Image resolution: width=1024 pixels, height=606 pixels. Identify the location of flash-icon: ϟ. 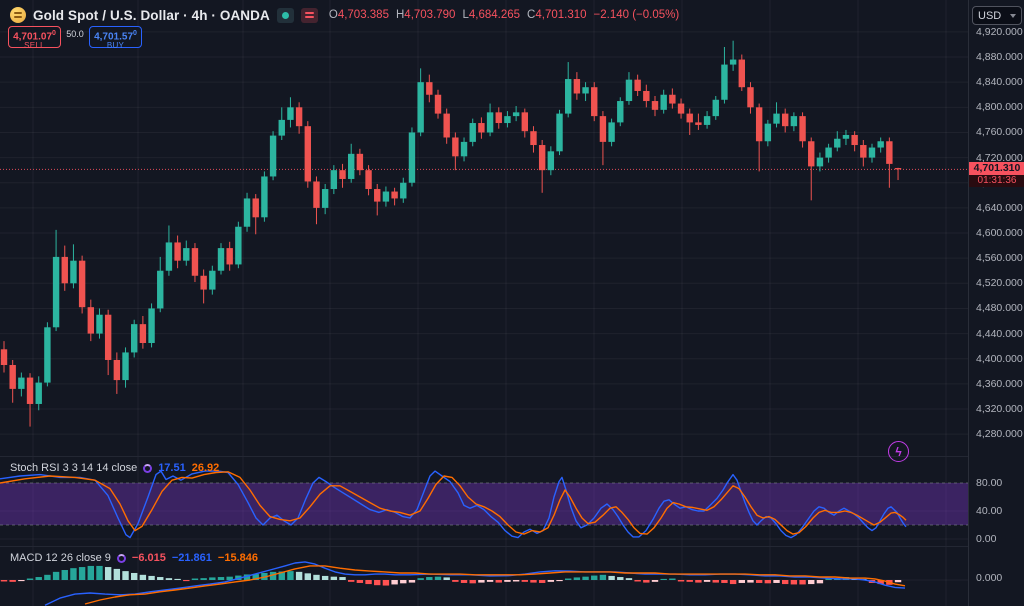
(898, 451).